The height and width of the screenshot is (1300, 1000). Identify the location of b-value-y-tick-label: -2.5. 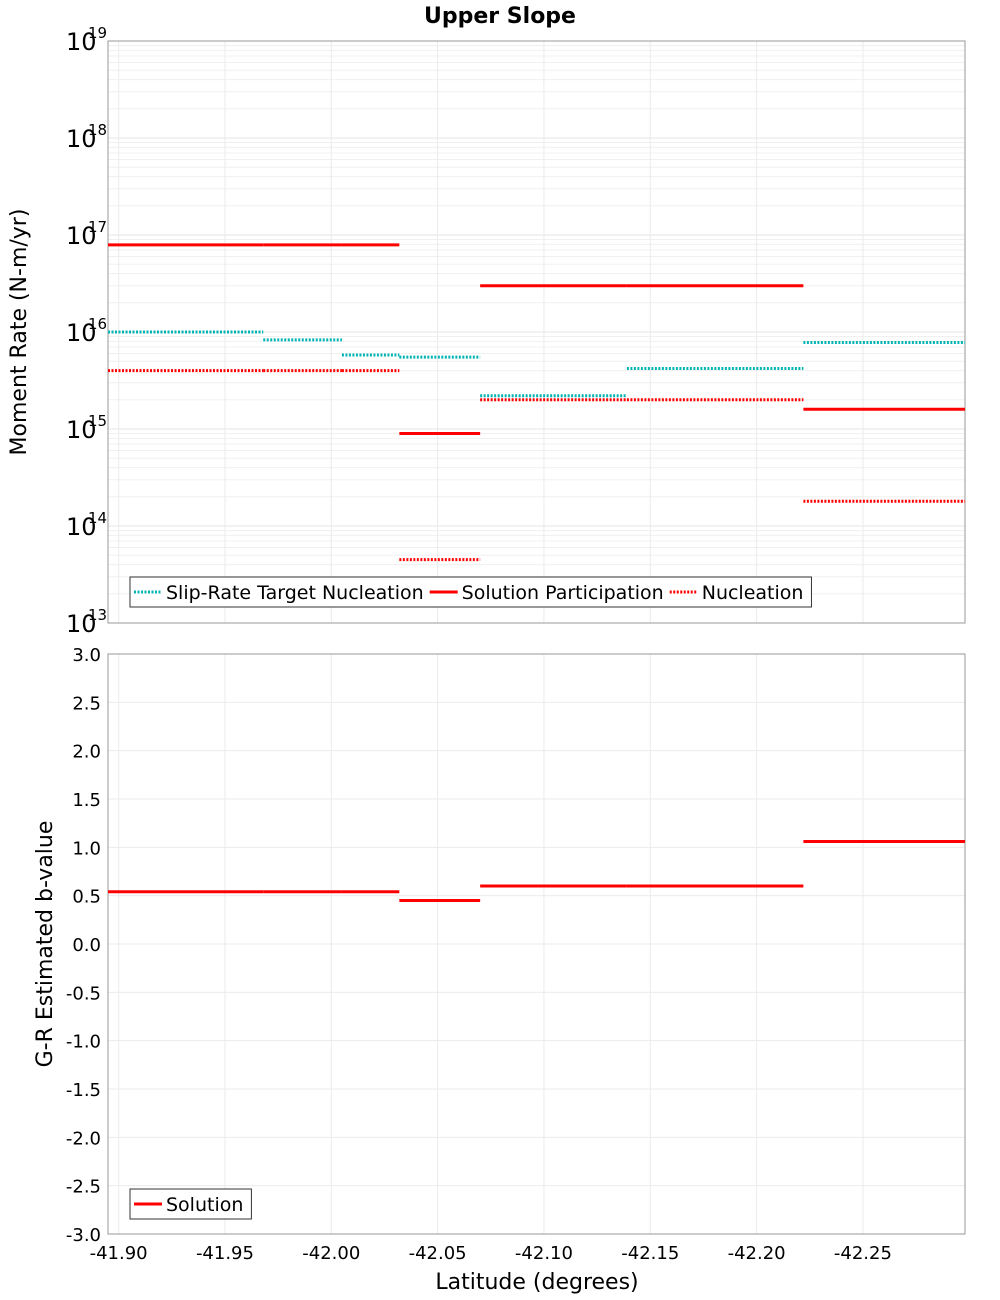
(83, 1187).